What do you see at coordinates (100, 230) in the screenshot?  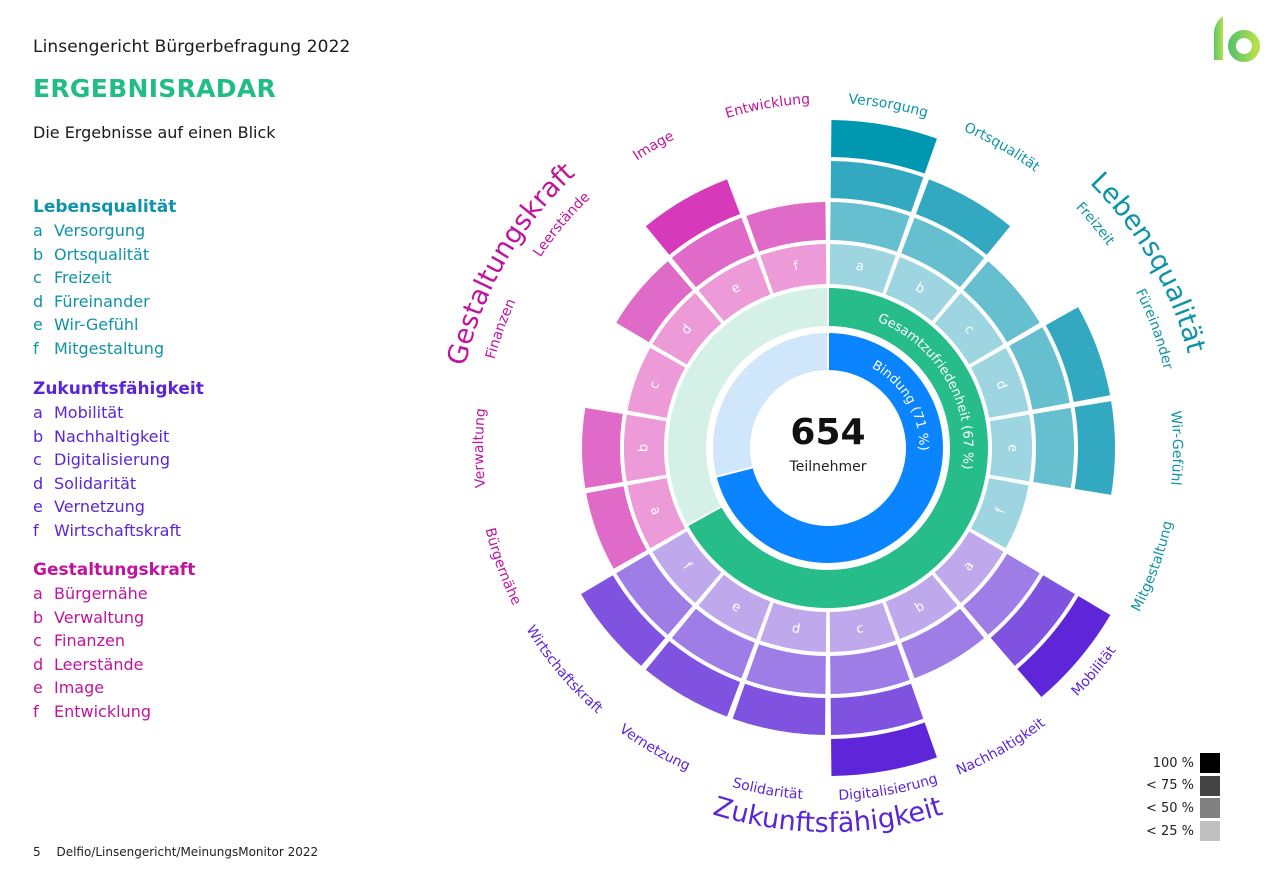 I see `legend-item-label: Versorgung` at bounding box center [100, 230].